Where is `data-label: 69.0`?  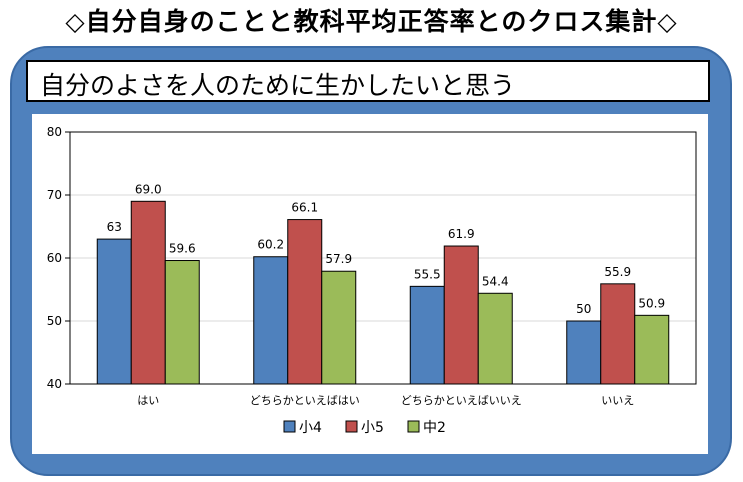
data-label: 69.0 is located at coordinates (148, 189).